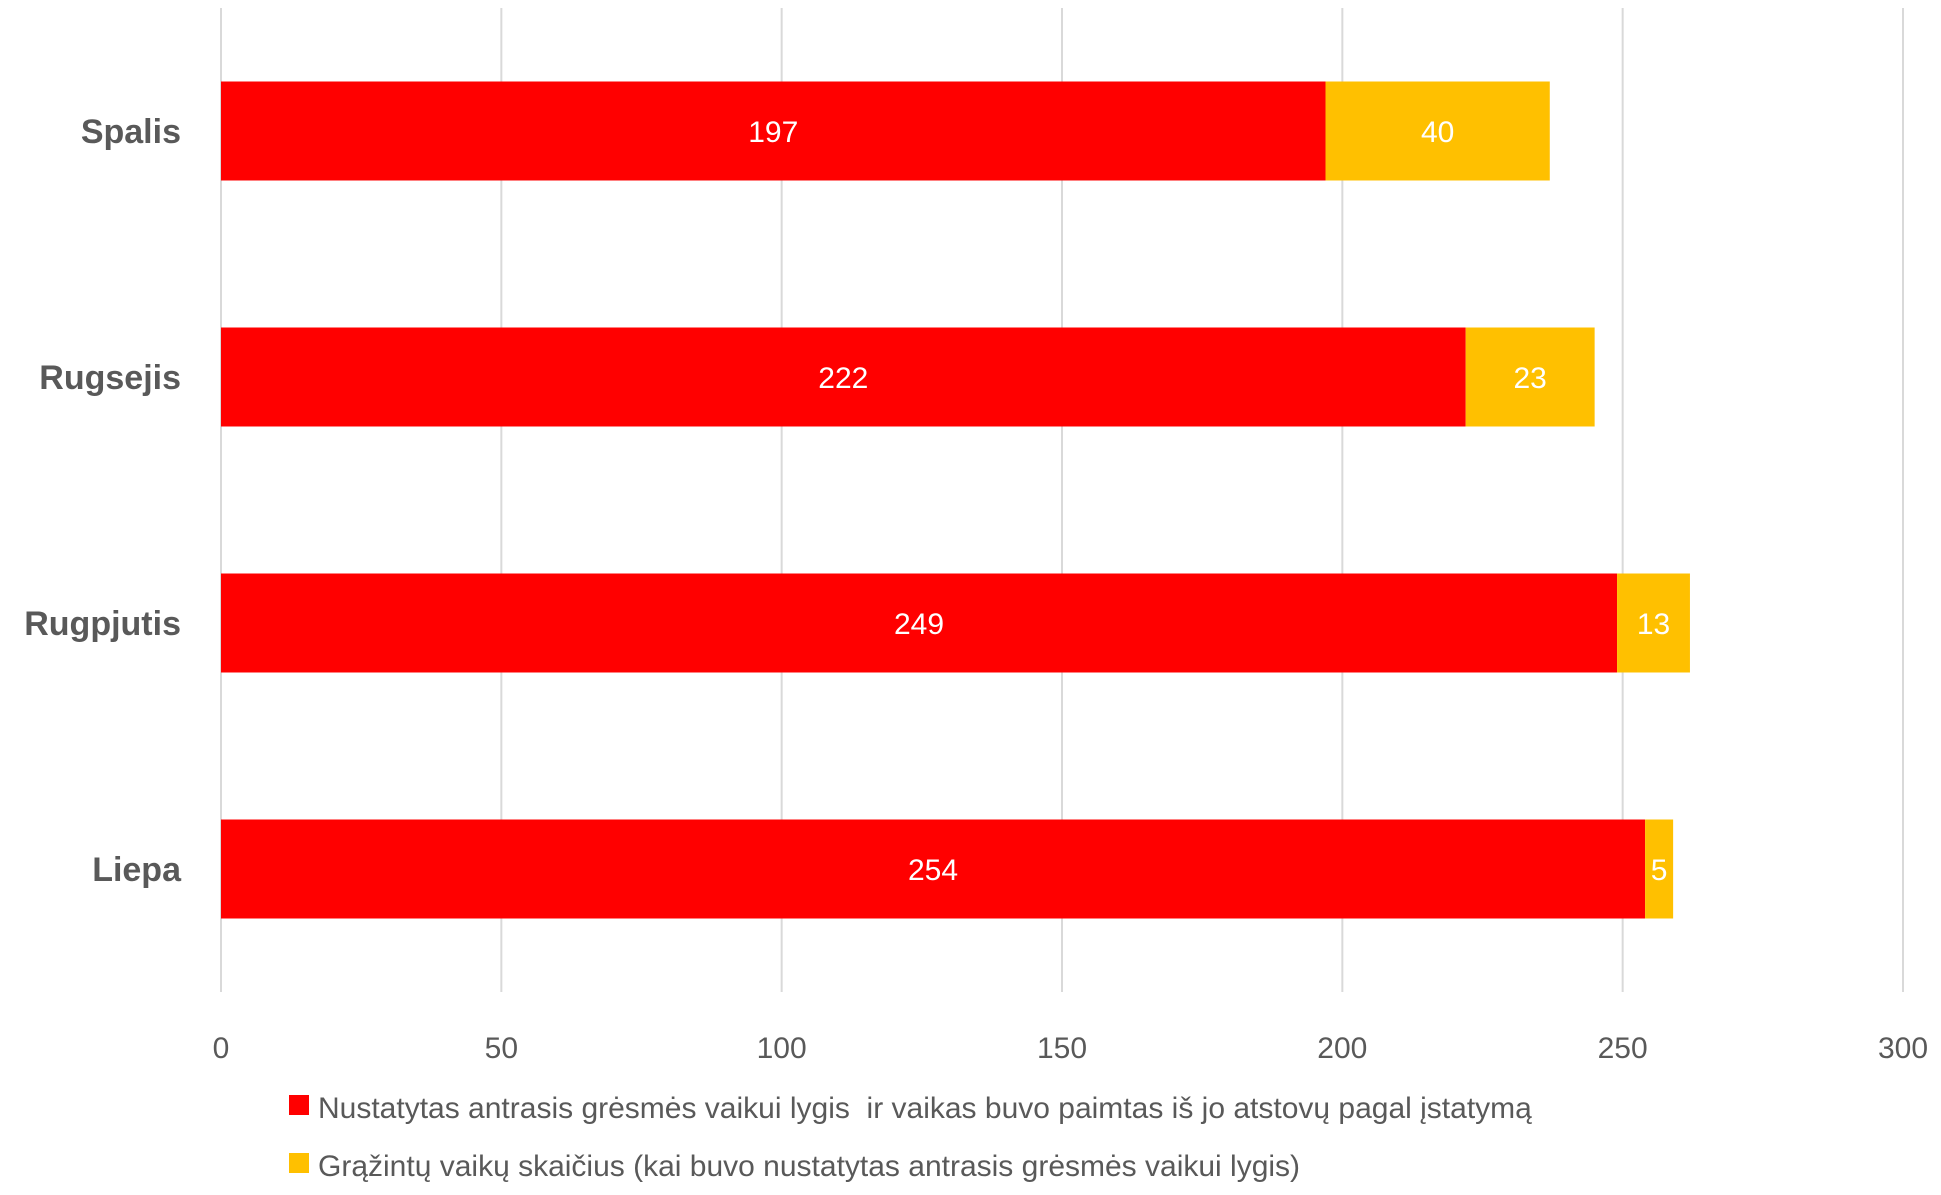 The width and height of the screenshot is (1941, 1195). I want to click on x-tick-label-0: 0, so click(221, 1048).